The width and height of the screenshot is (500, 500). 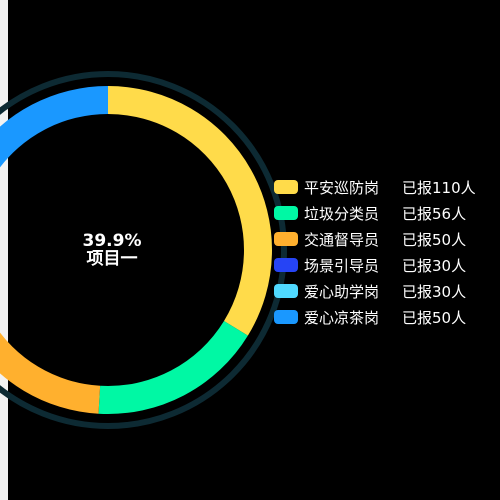 What do you see at coordinates (434, 213) in the screenshot?
I see `legend-value: 已报56人` at bounding box center [434, 213].